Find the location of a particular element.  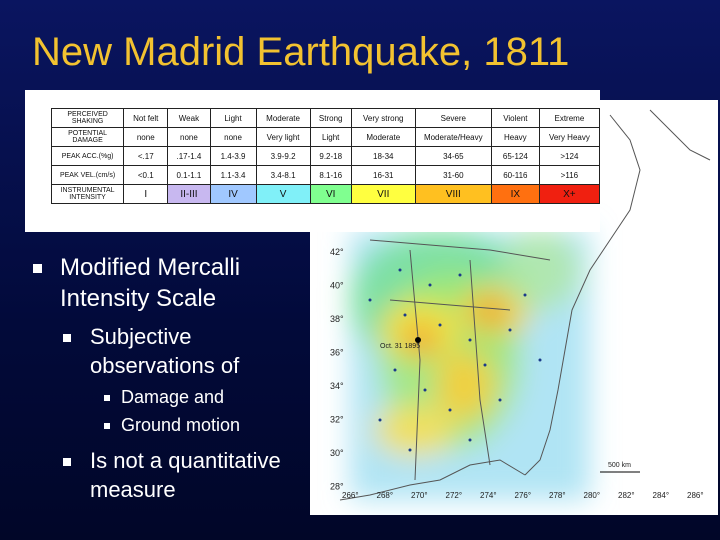

table-cell: Very Heavy is located at coordinates (569, 137).